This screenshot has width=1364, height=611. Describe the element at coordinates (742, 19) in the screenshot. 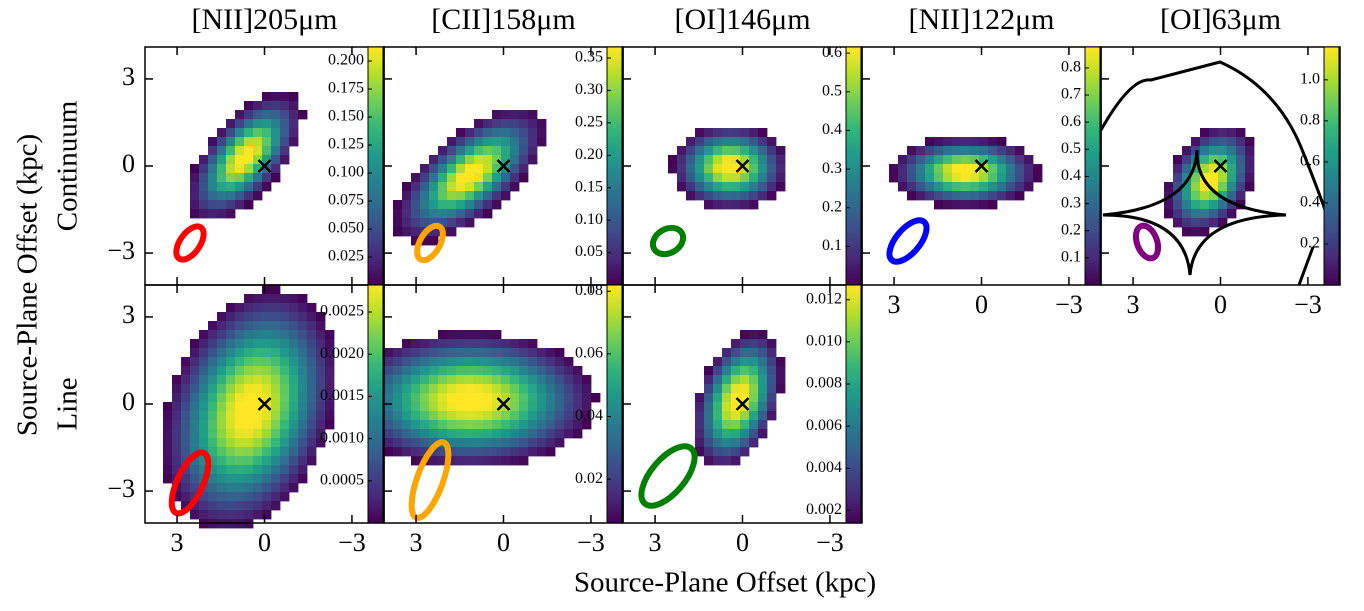

I see `panel-title: [OI]146μm` at that location.